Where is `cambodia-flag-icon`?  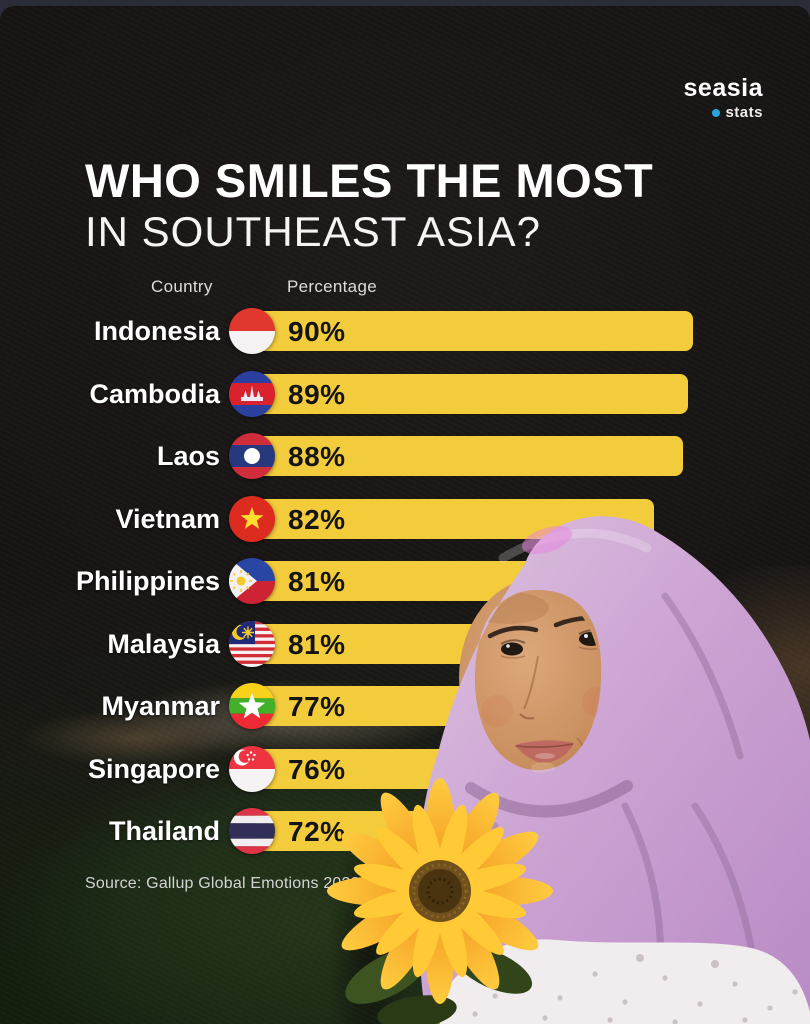 cambodia-flag-icon is located at coordinates (252, 393).